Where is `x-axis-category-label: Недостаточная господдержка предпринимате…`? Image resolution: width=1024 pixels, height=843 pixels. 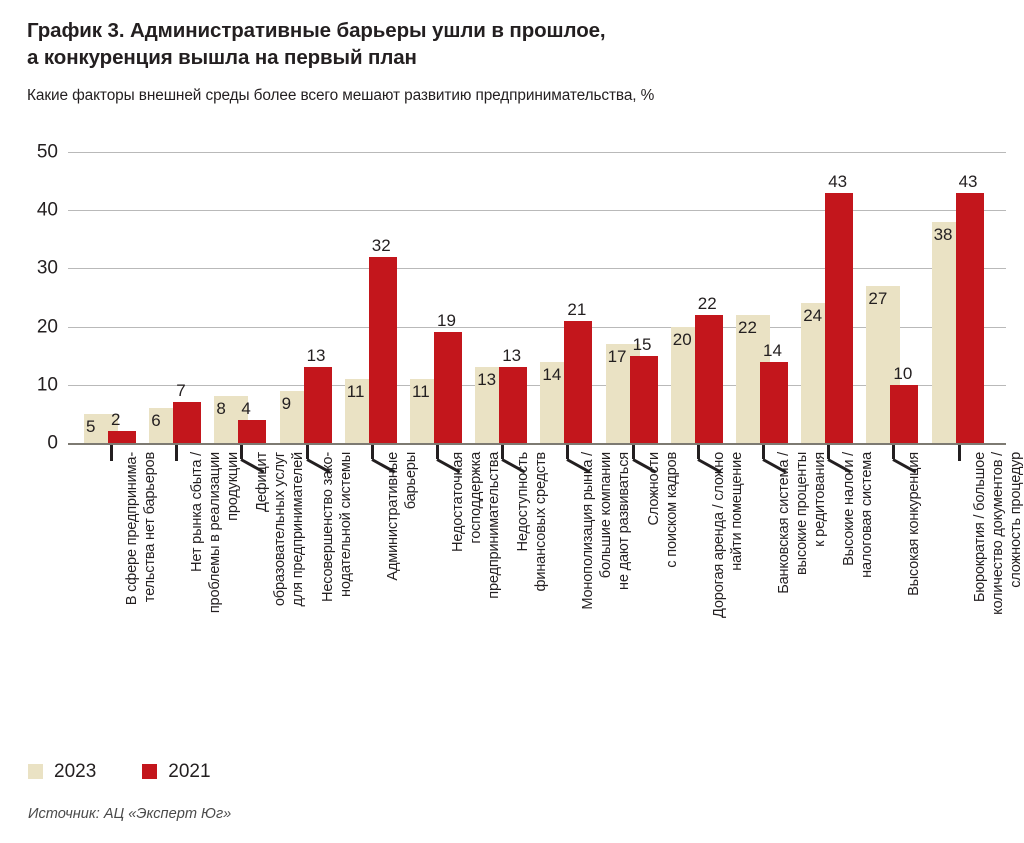
x-axis-category-label: Недостаточная господдержка предпринимате… is located at coordinates (476, 525).